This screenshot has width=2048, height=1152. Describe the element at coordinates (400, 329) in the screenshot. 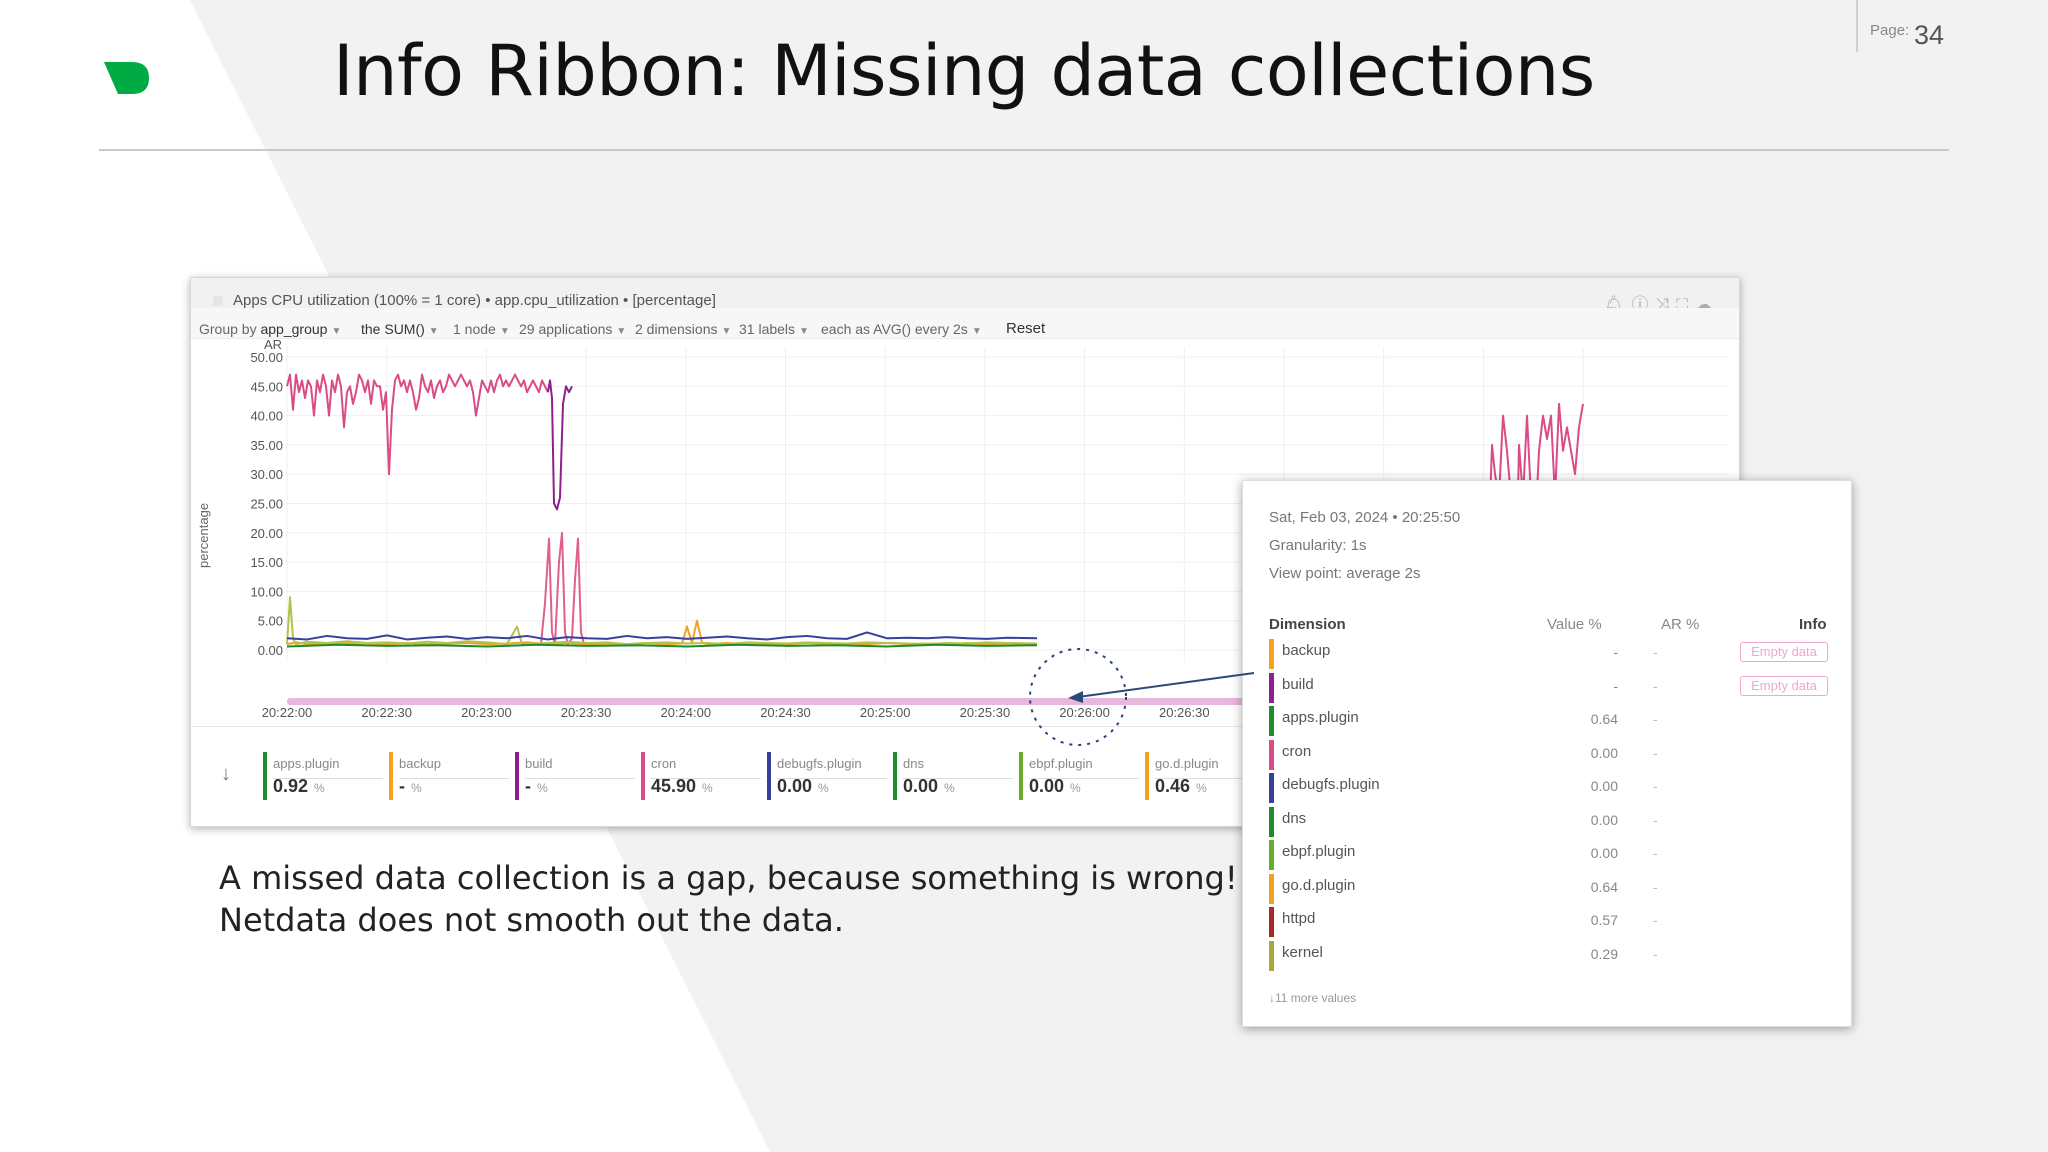

I see `aggregation-dropdown: the SUM() ▼` at that location.